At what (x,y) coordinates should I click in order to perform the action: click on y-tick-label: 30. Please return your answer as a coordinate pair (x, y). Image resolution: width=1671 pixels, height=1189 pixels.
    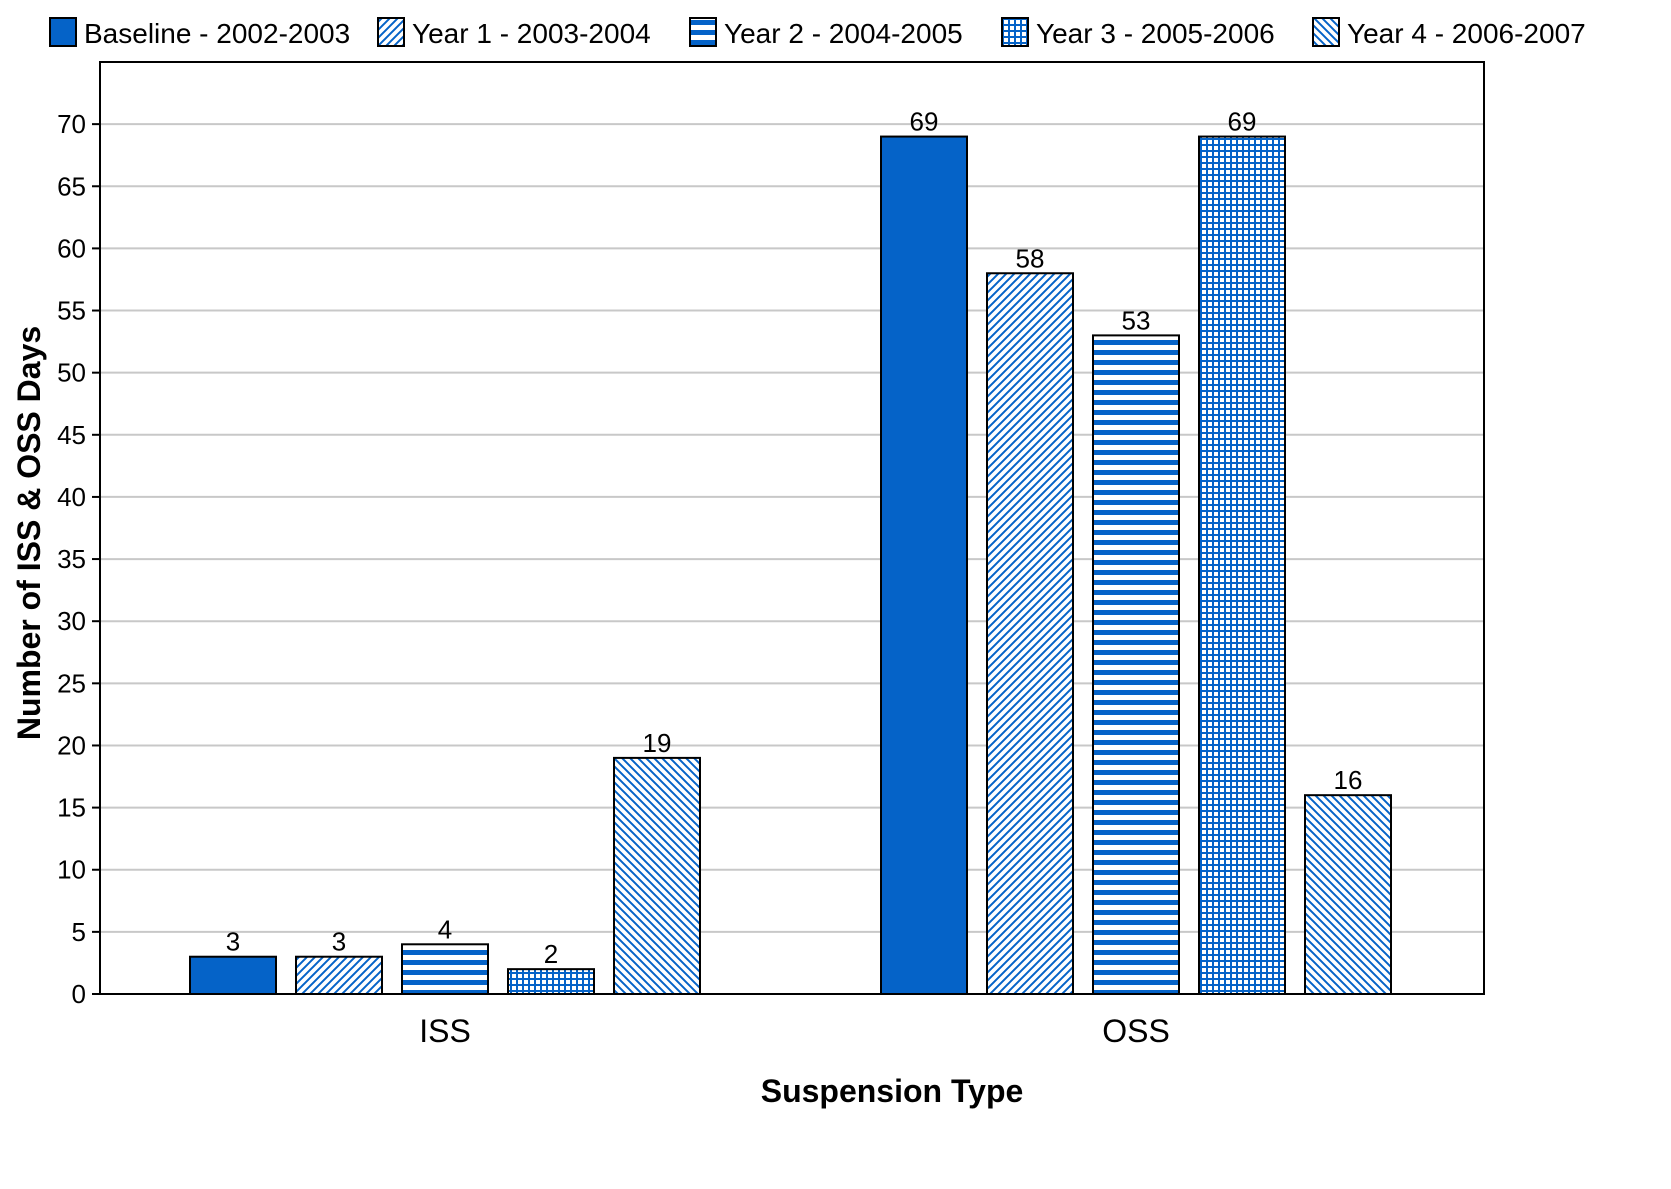
    Looking at the image, I should click on (71, 621).